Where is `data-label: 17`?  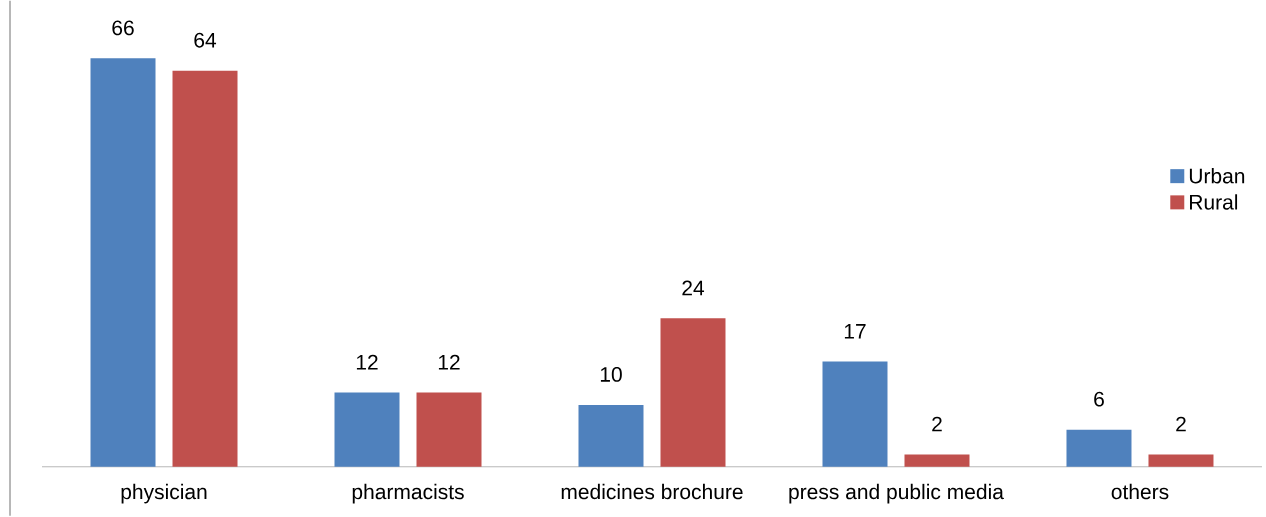 data-label: 17 is located at coordinates (855, 331).